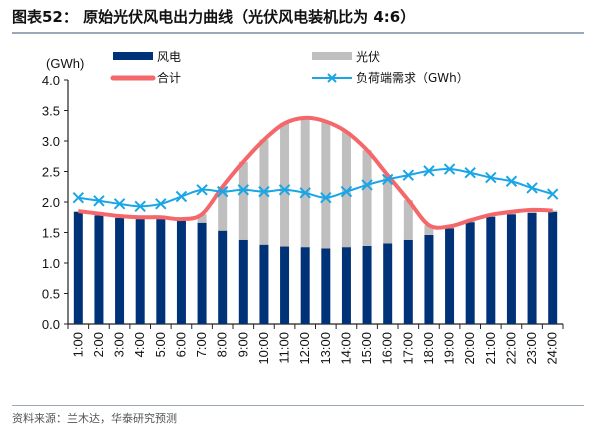 The height and width of the screenshot is (434, 600). Describe the element at coordinates (368, 57) in the screenshot. I see `legend-solar-label: 光伏` at that location.